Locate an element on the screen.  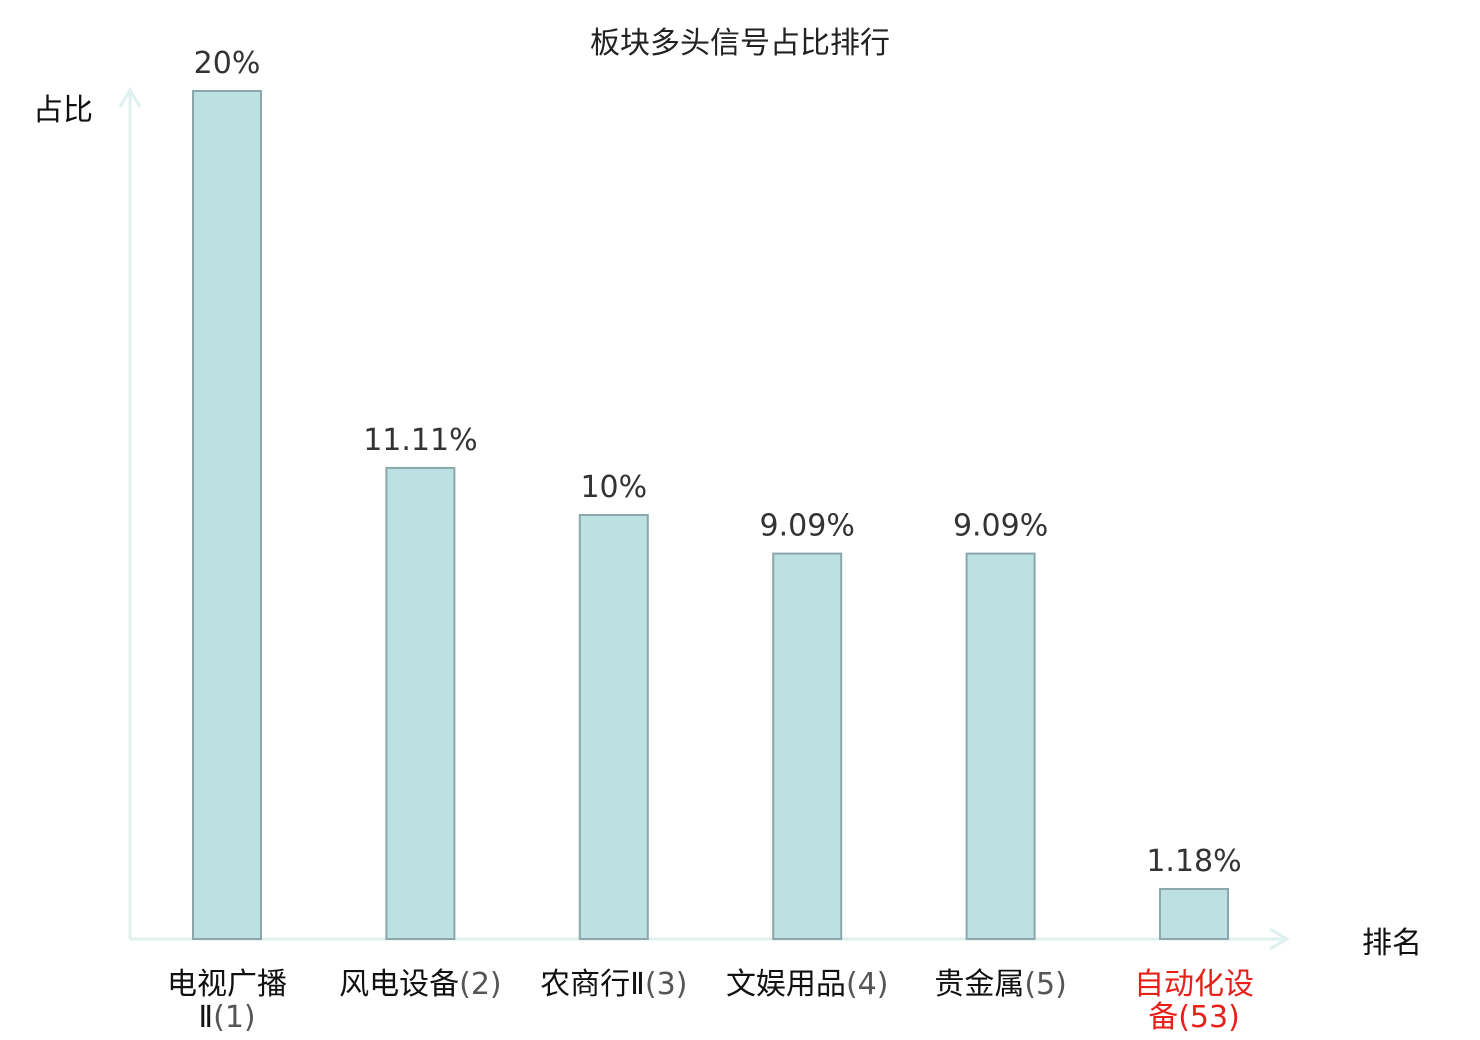
category-rank: (5) is located at coordinates (1045, 984).